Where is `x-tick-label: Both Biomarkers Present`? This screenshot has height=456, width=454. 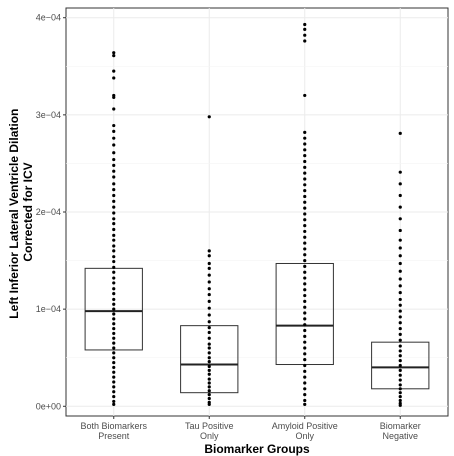
x-tick-label: Both Biomarkers Present is located at coordinates (113, 431).